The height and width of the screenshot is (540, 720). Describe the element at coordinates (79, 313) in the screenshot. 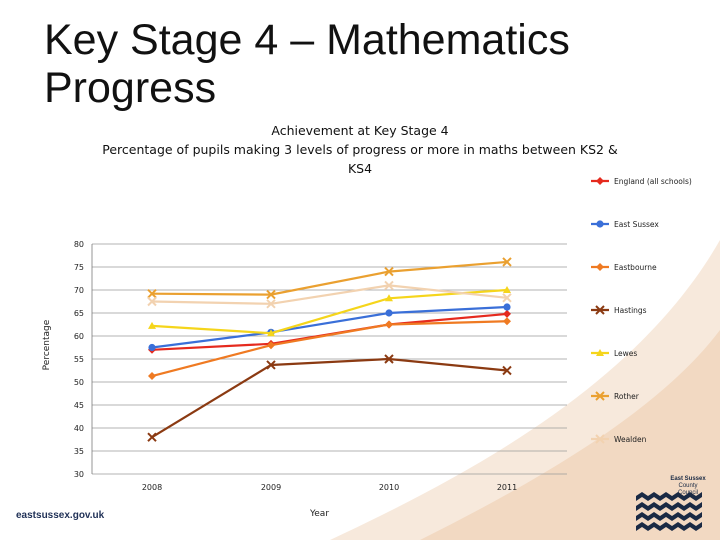

I see `y-tick-label: 65` at that location.